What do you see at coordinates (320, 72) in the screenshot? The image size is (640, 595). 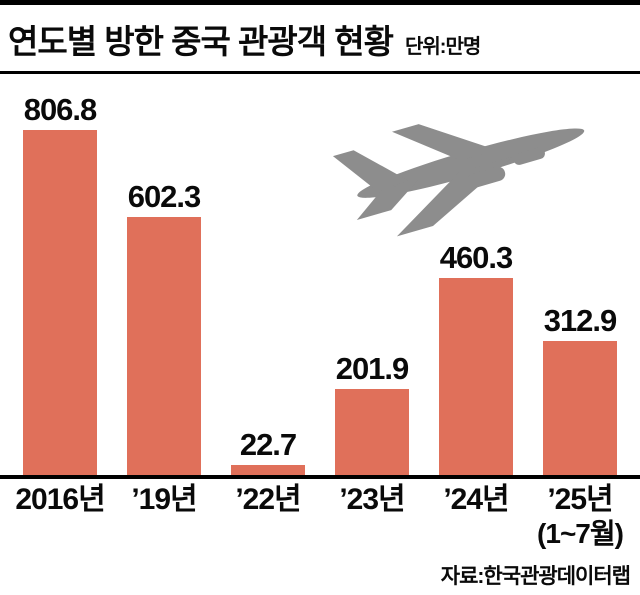 I see `header-rule` at bounding box center [320, 72].